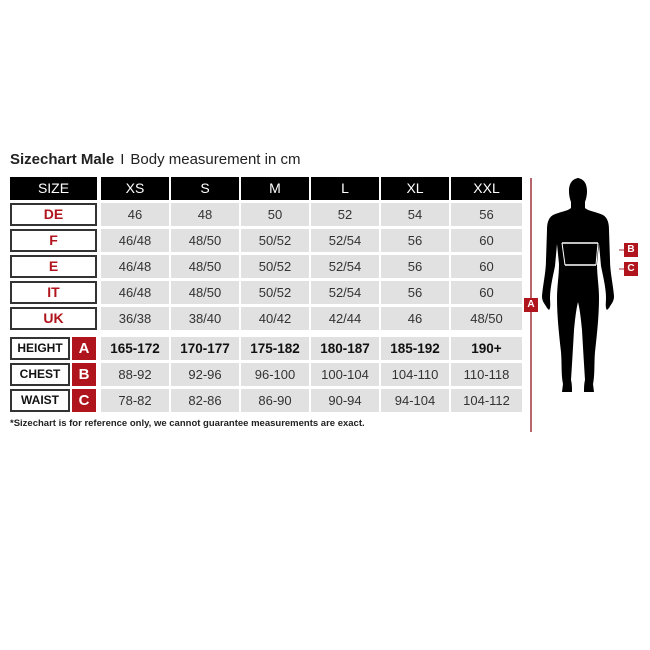  I want to click on measurement-label: WAIST, so click(40, 400).